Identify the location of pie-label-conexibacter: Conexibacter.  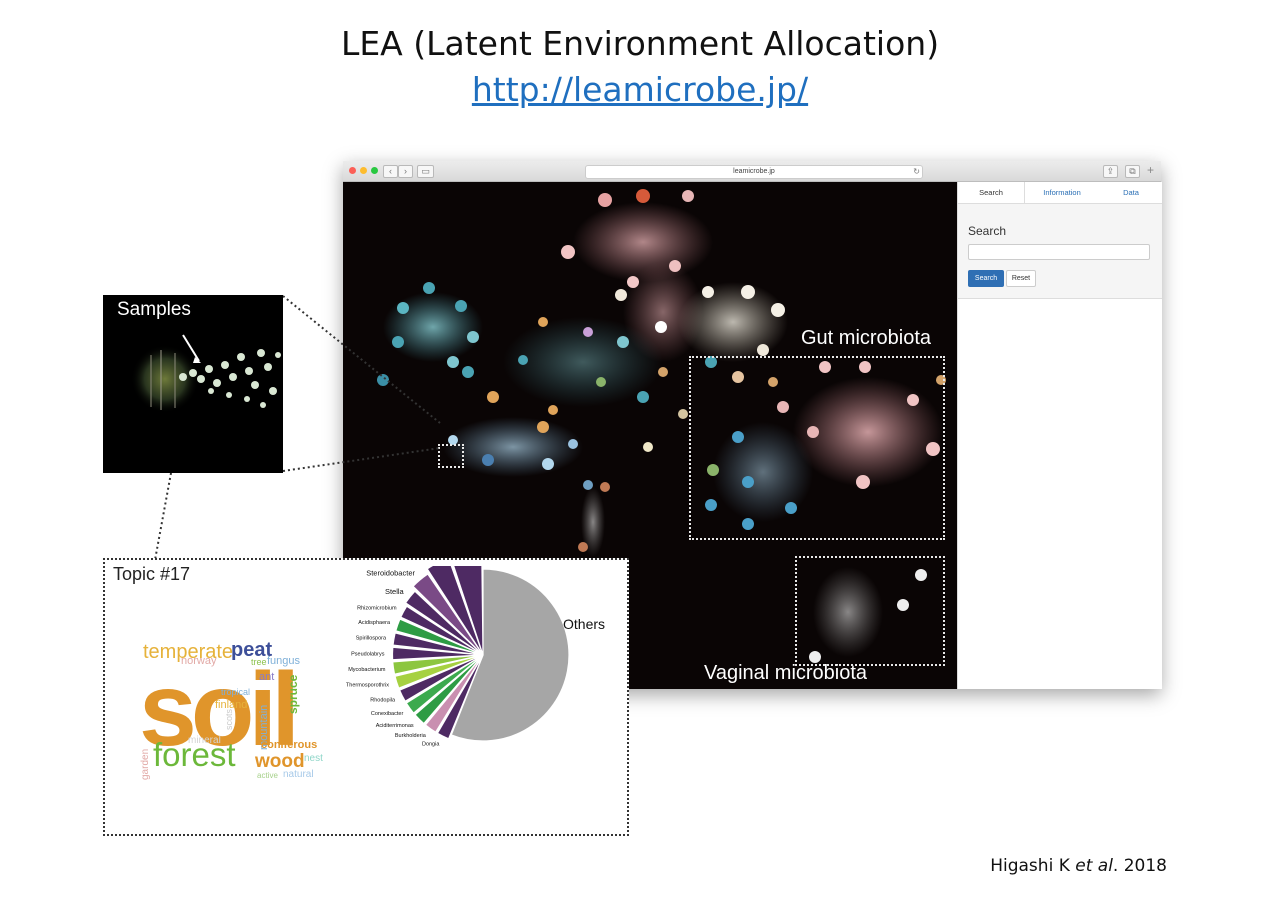
(387, 714).